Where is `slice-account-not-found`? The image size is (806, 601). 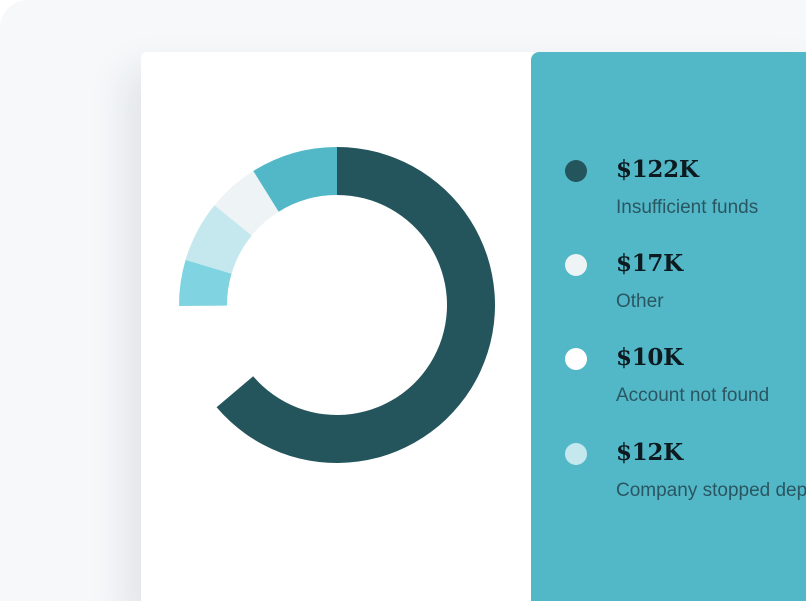
slice-account-not-found is located at coordinates (246, 203).